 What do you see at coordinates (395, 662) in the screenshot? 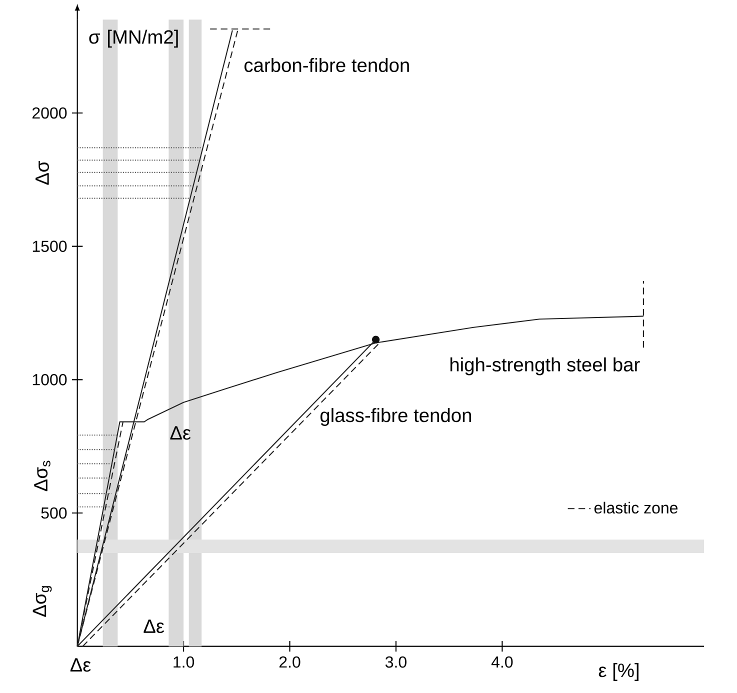
I see `x-tick-label: 3.0` at bounding box center [395, 662].